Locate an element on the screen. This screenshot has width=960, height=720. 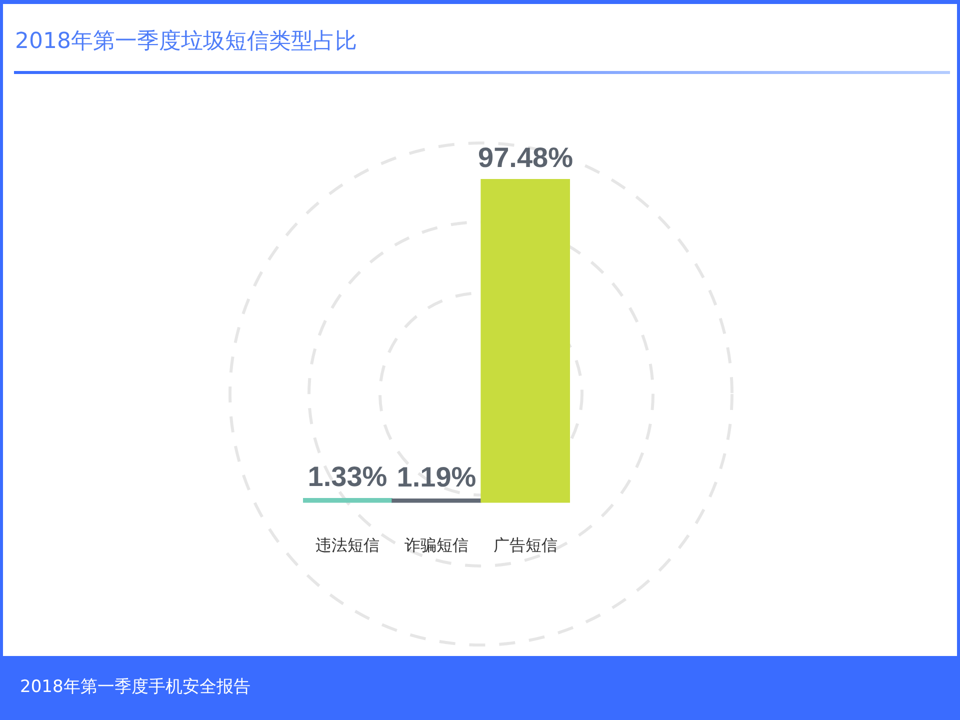
x-tick-label: 违法短信 is located at coordinates (348, 545).